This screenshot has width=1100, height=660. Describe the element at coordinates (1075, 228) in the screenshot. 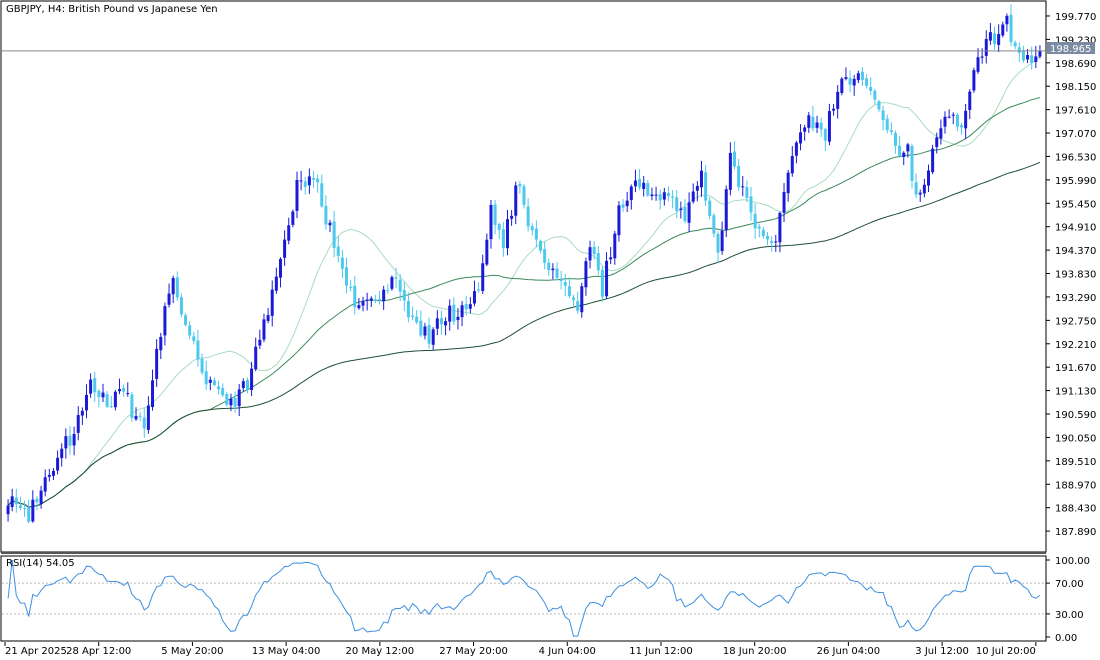

I see `price-tick-label: 194.910` at that location.